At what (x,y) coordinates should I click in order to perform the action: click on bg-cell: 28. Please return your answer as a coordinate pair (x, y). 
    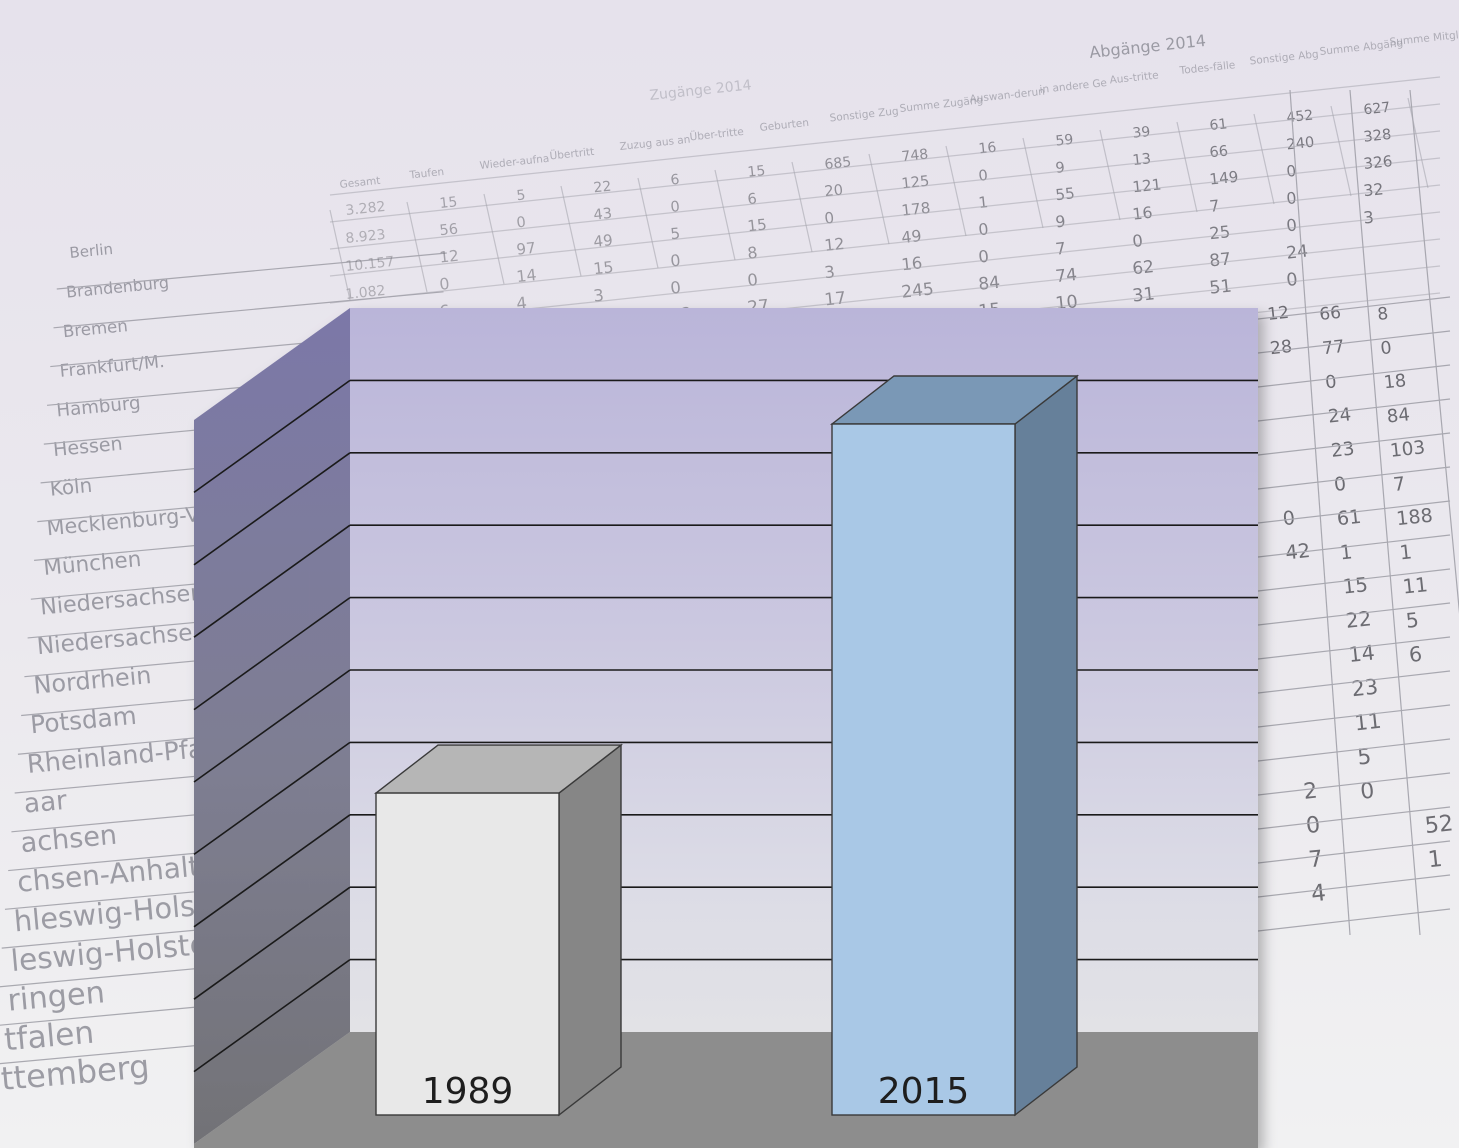
    Looking at the image, I should click on (1281, 348).